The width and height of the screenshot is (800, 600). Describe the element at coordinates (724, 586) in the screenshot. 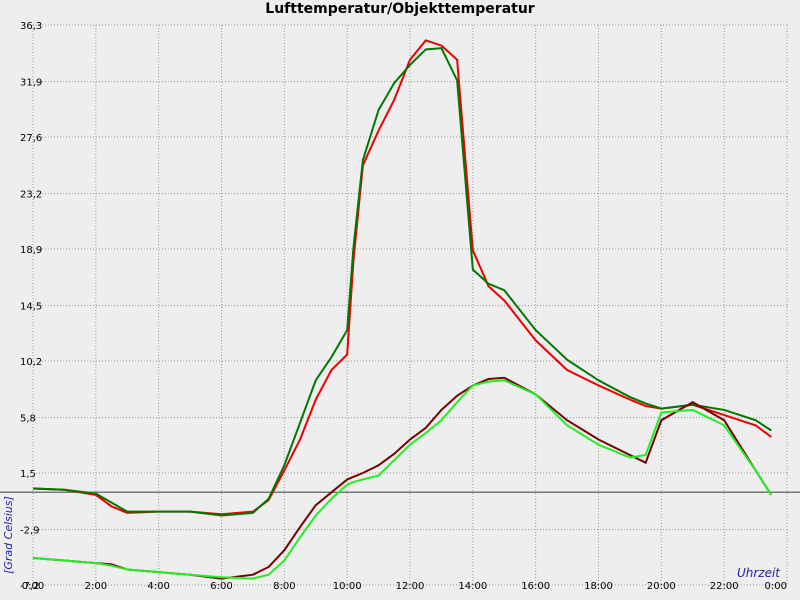

I see `x-tick-label: 22:00` at that location.